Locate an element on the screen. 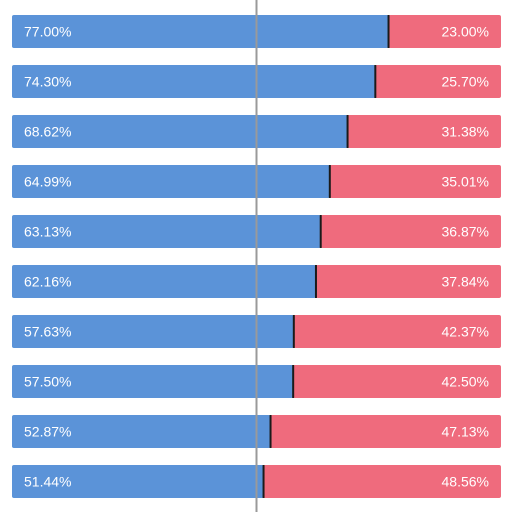 This screenshot has width=512, height=512. bar-value-label-right: 47.13% is located at coordinates (465, 432).